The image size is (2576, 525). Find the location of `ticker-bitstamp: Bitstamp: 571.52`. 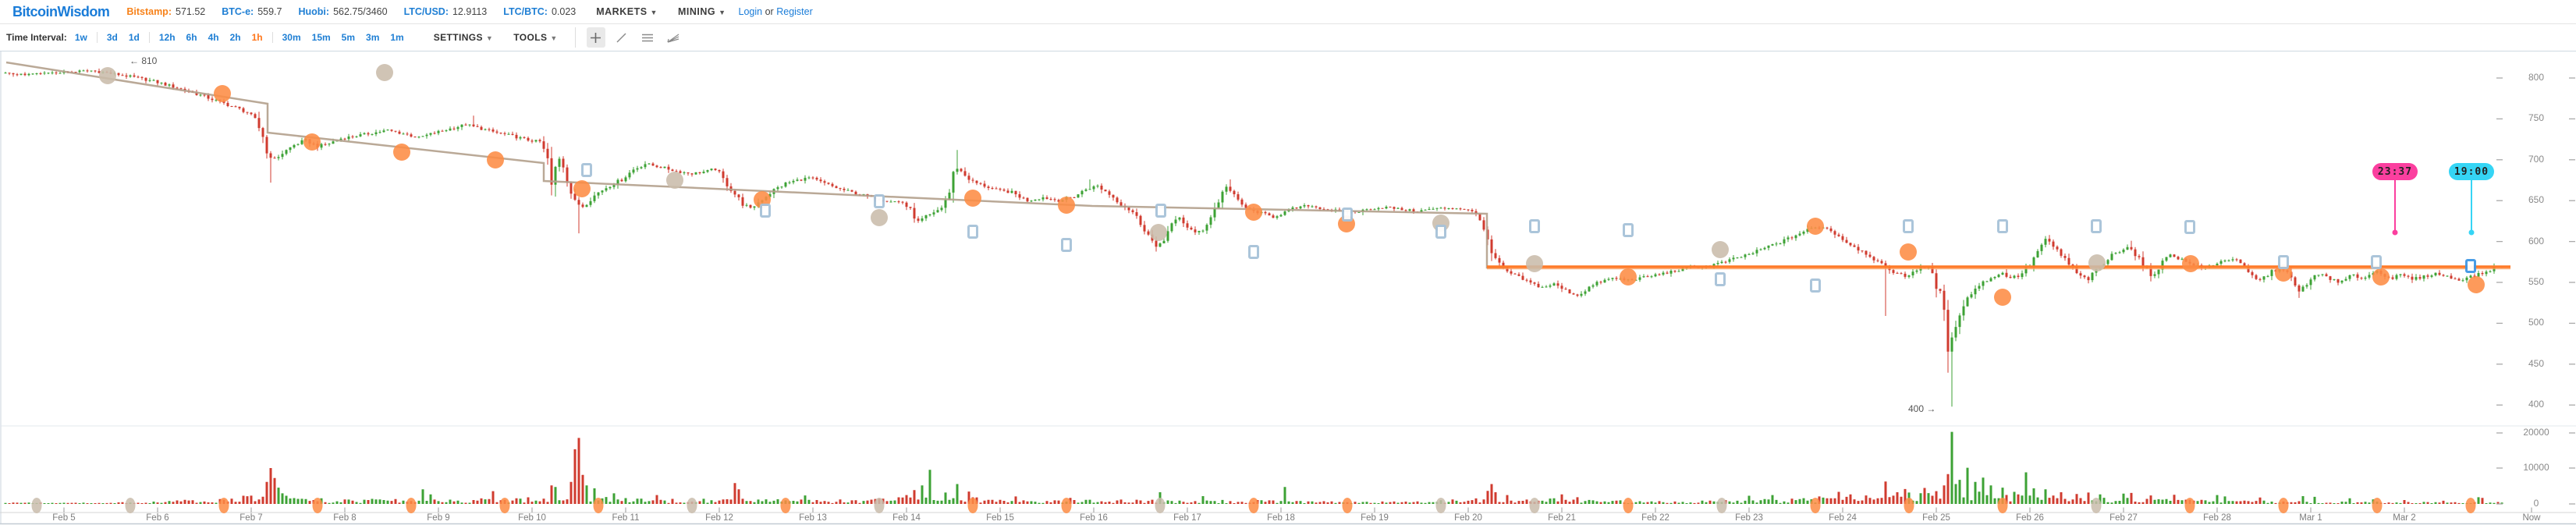

ticker-bitstamp: Bitstamp: 571.52 is located at coordinates (165, 11).